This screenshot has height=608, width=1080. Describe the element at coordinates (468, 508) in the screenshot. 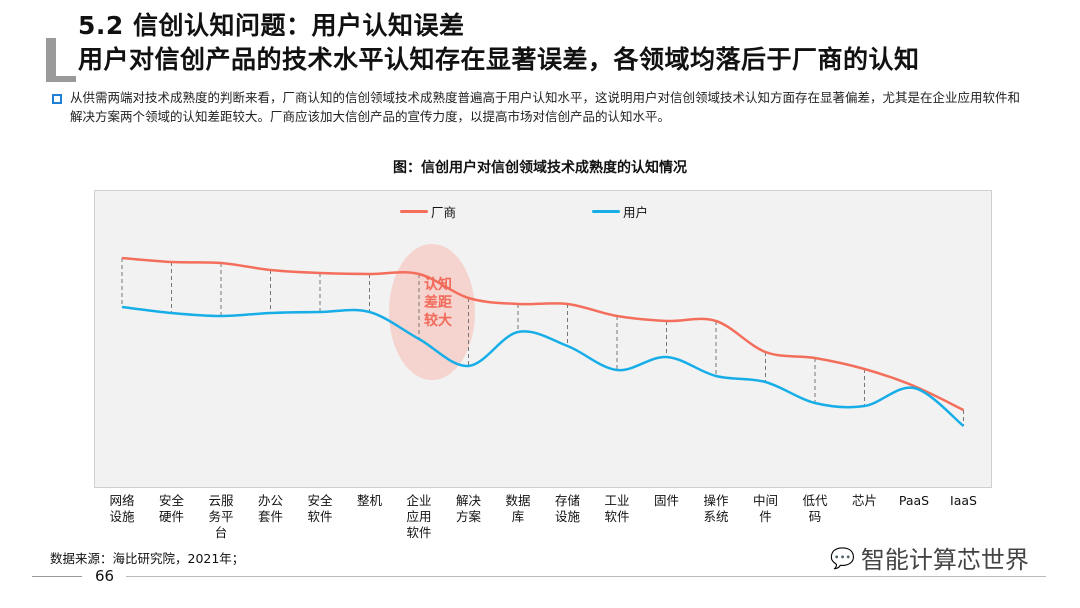

I see `x-tick-label: 解决方案` at that location.